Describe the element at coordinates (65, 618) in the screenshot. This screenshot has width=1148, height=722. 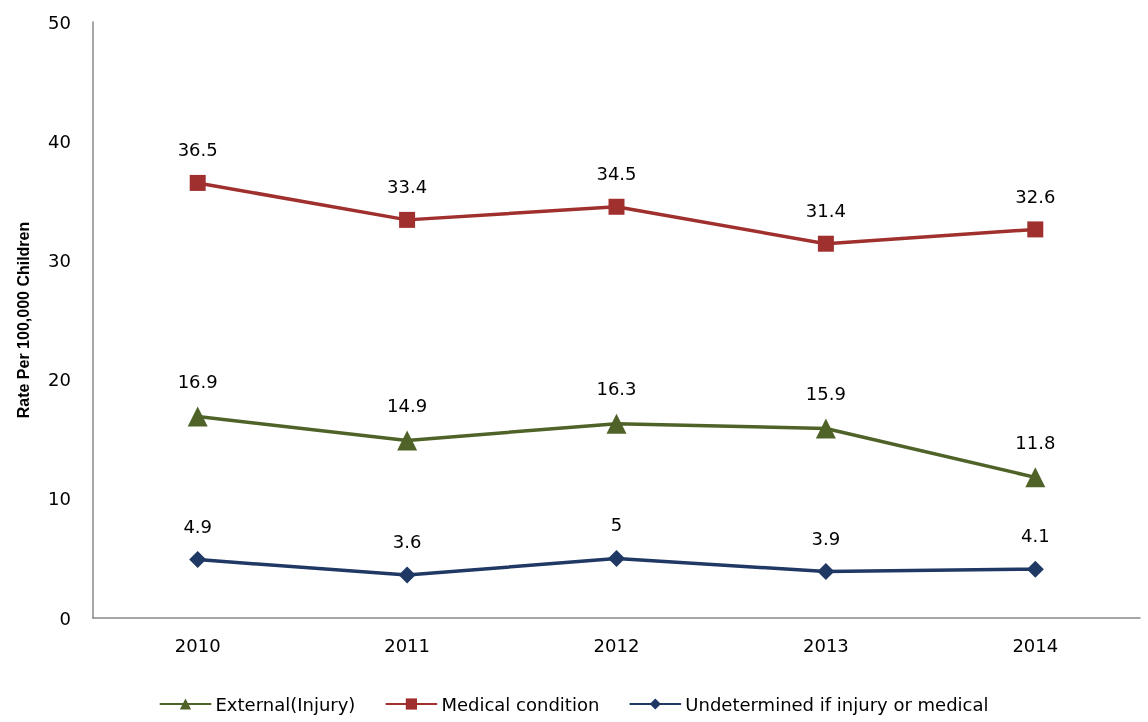
I see `y-tick-label: 0` at that location.